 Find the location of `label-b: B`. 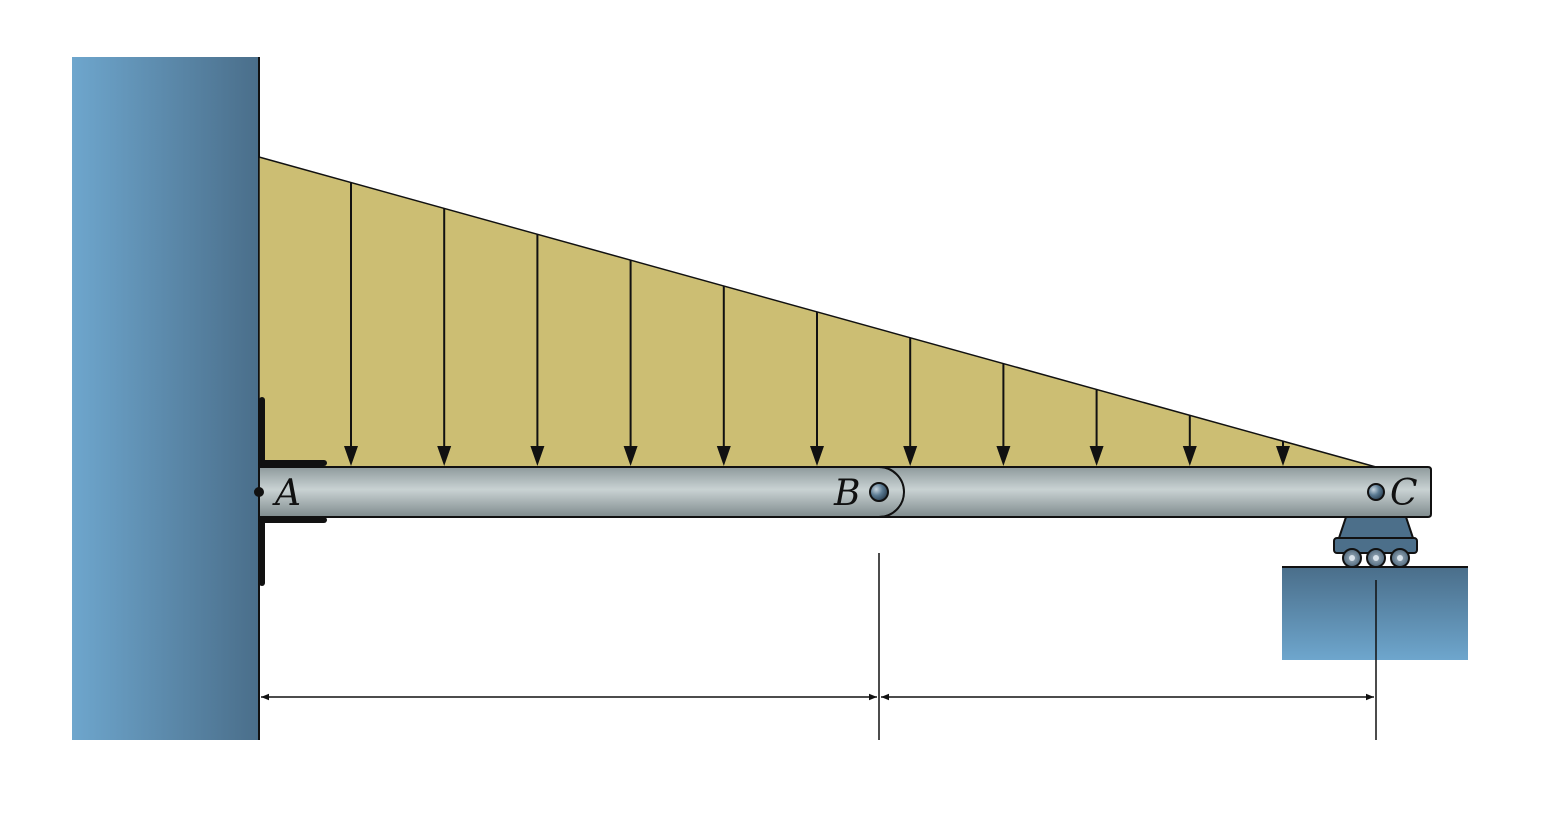

label-b: B is located at coordinates (846, 493).